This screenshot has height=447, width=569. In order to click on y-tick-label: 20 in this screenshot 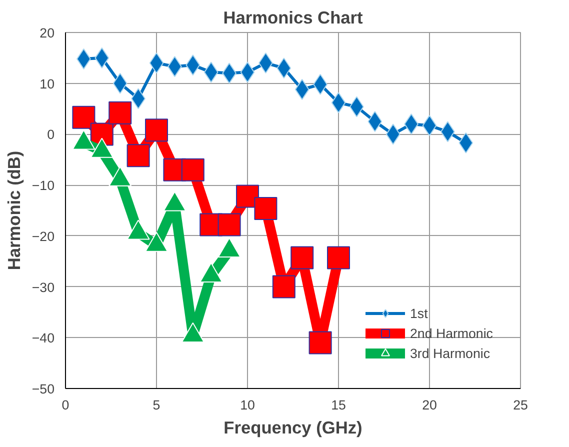, I will do `click(47, 33)`.